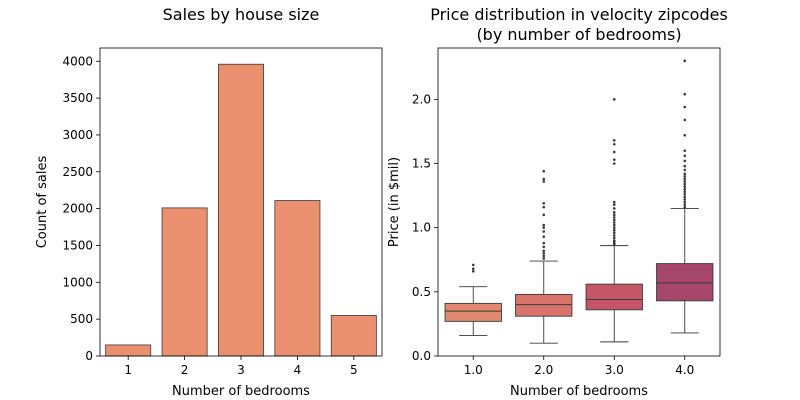  I want to click on box-2.0, so click(544, 256).